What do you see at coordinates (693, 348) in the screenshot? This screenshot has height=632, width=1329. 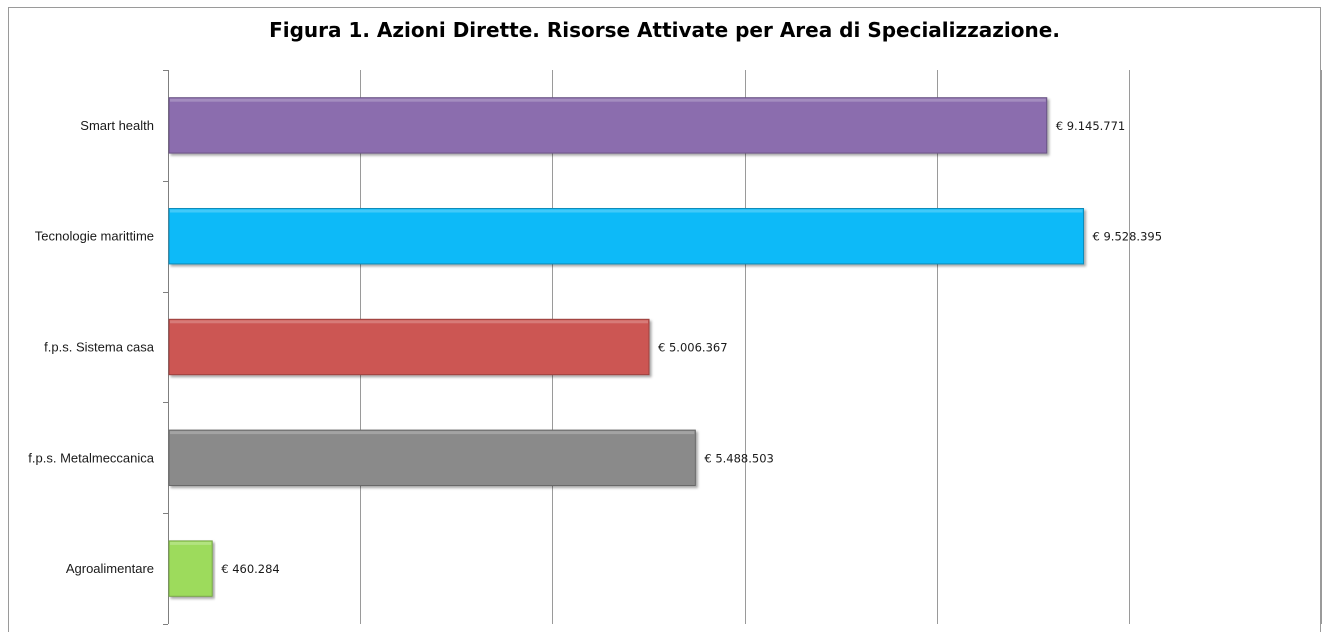 I see `data-label: € 5.006.367` at bounding box center [693, 348].